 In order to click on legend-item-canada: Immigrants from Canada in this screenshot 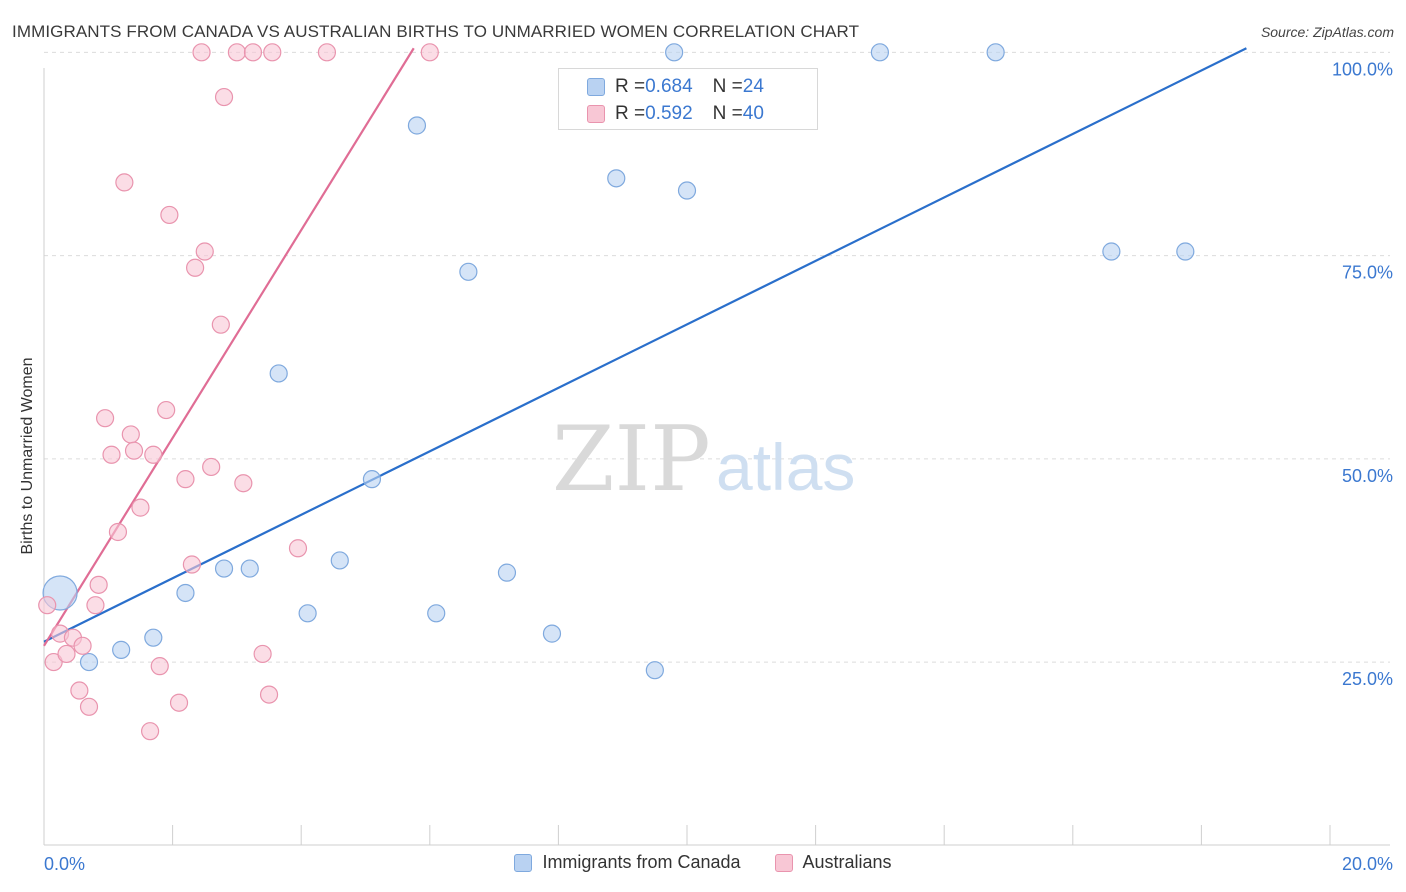, I will do `click(627, 862)`.